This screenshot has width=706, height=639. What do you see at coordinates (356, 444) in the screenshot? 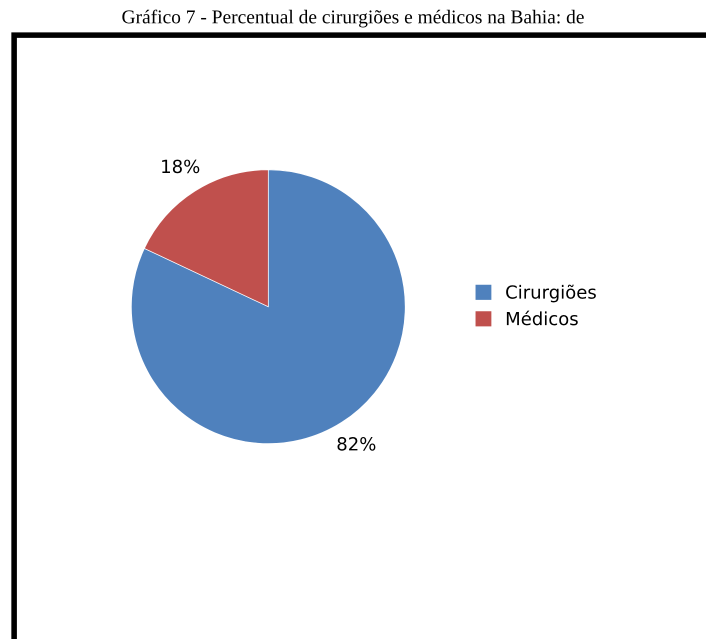
I see `data-label: 82%` at bounding box center [356, 444].